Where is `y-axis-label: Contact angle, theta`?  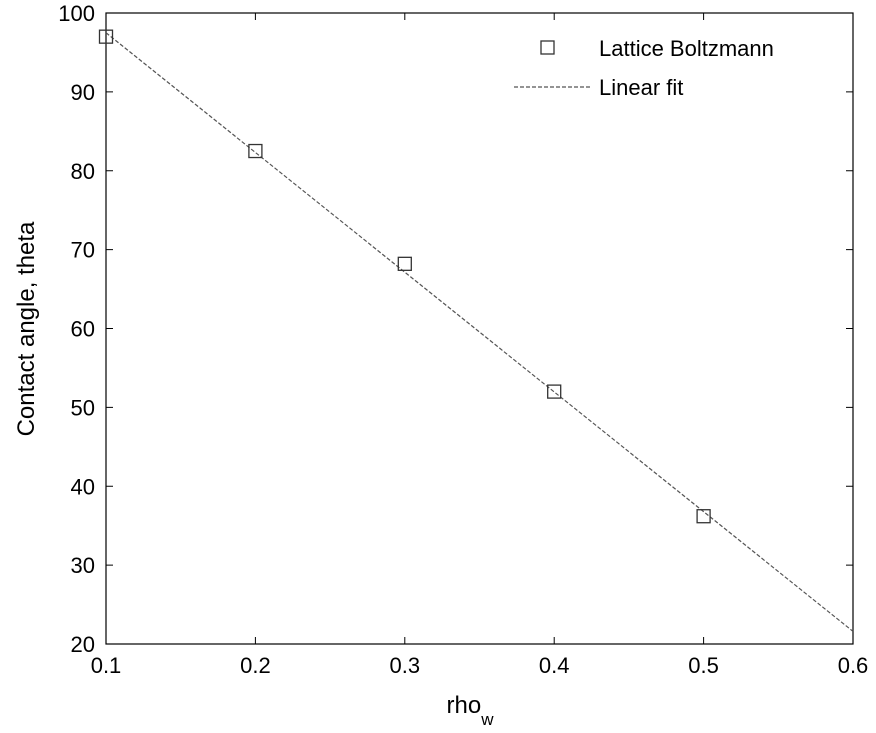 y-axis-label: Contact angle, theta is located at coordinates (26, 328).